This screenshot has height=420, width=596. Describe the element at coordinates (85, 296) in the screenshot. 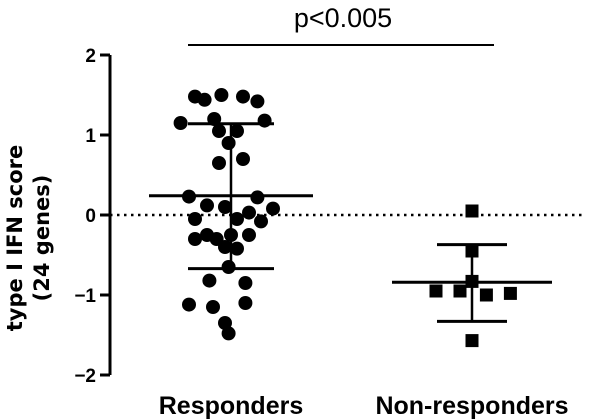

I see `y-tick-label: −1` at that location.